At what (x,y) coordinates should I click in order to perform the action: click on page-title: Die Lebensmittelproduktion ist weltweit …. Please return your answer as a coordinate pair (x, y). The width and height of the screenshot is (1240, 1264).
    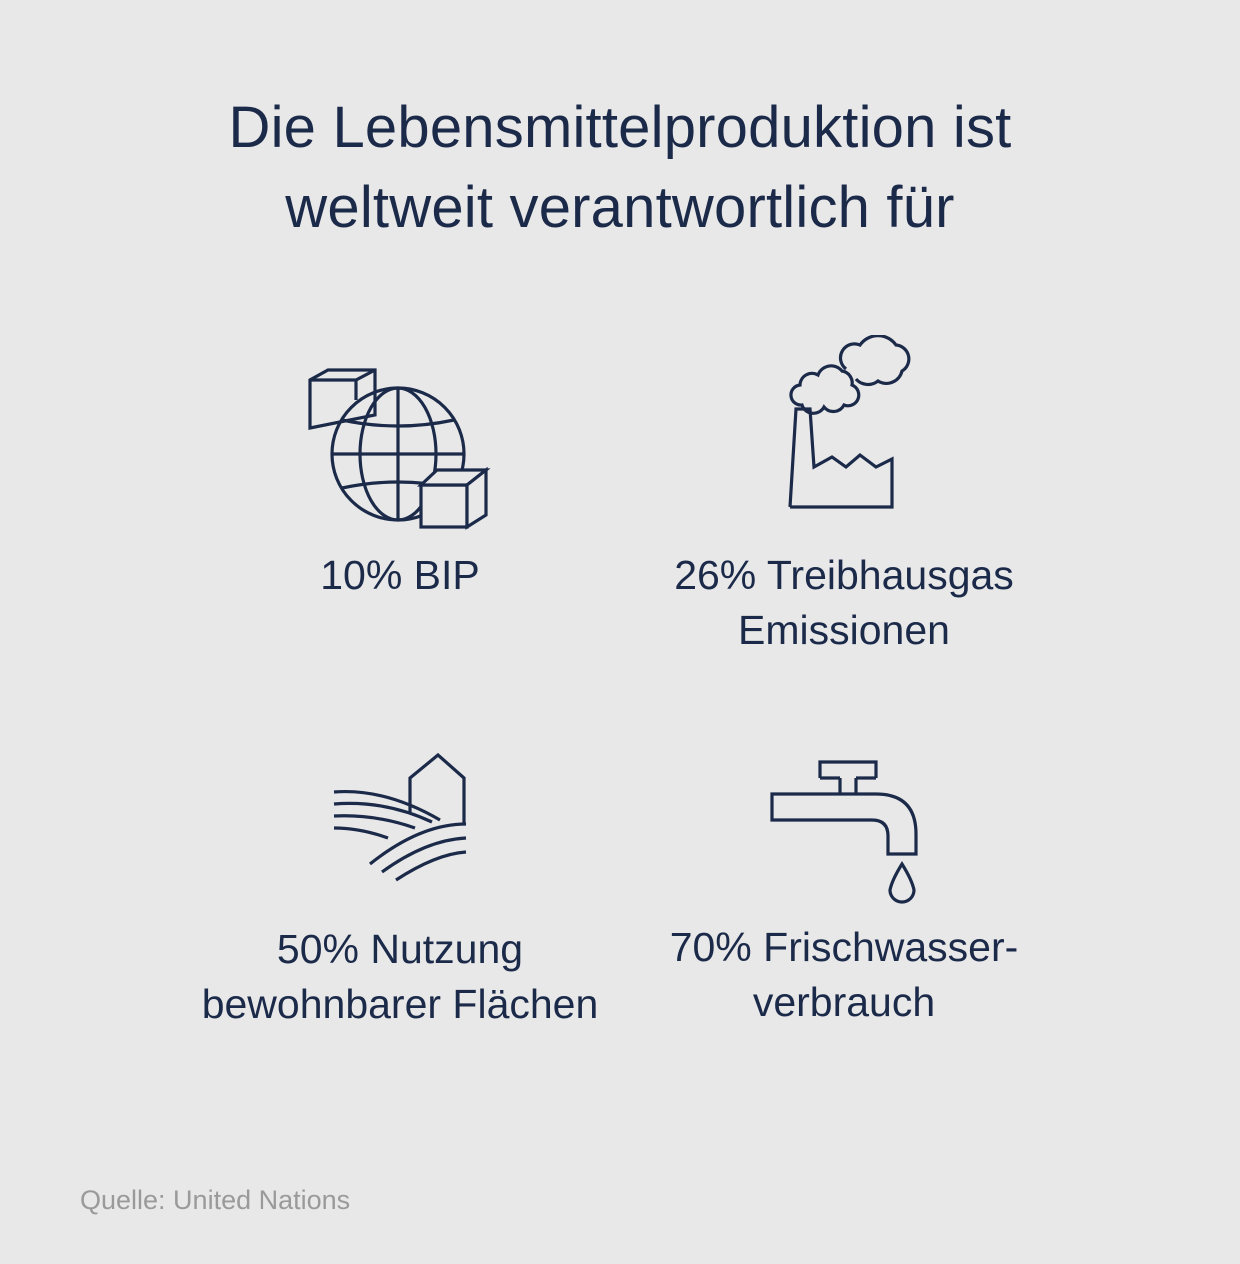
    Looking at the image, I should click on (620, 168).